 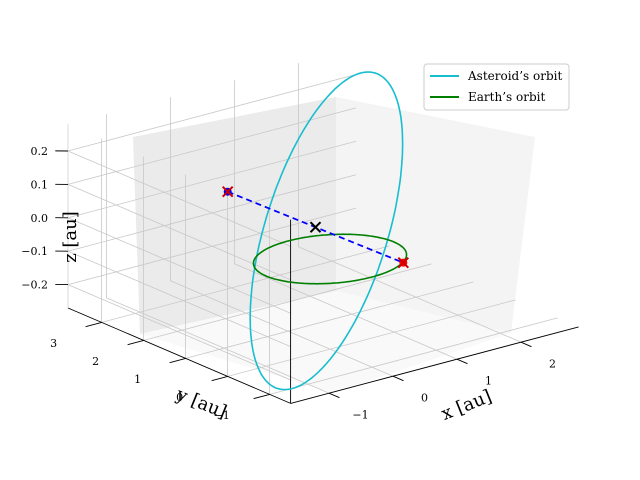 I want to click on x-tick-label: 0, so click(x=424, y=398).